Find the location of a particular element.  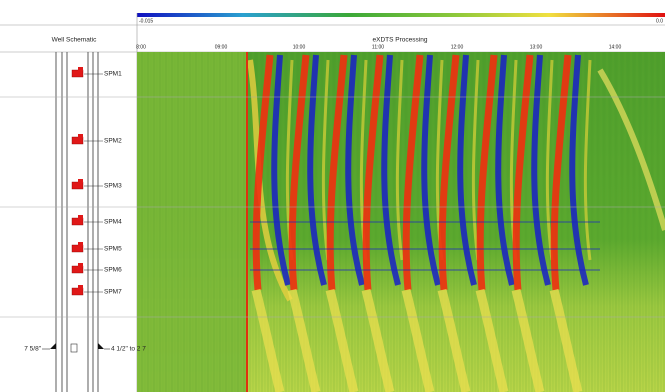

time-tick-label: 12:00 is located at coordinates (457, 47).